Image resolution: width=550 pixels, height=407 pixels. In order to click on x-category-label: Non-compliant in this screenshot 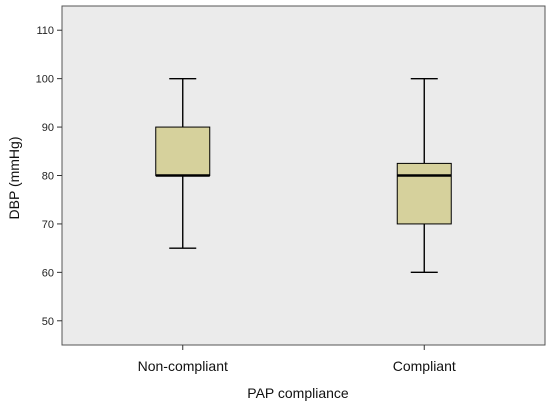, I will do `click(183, 366)`.